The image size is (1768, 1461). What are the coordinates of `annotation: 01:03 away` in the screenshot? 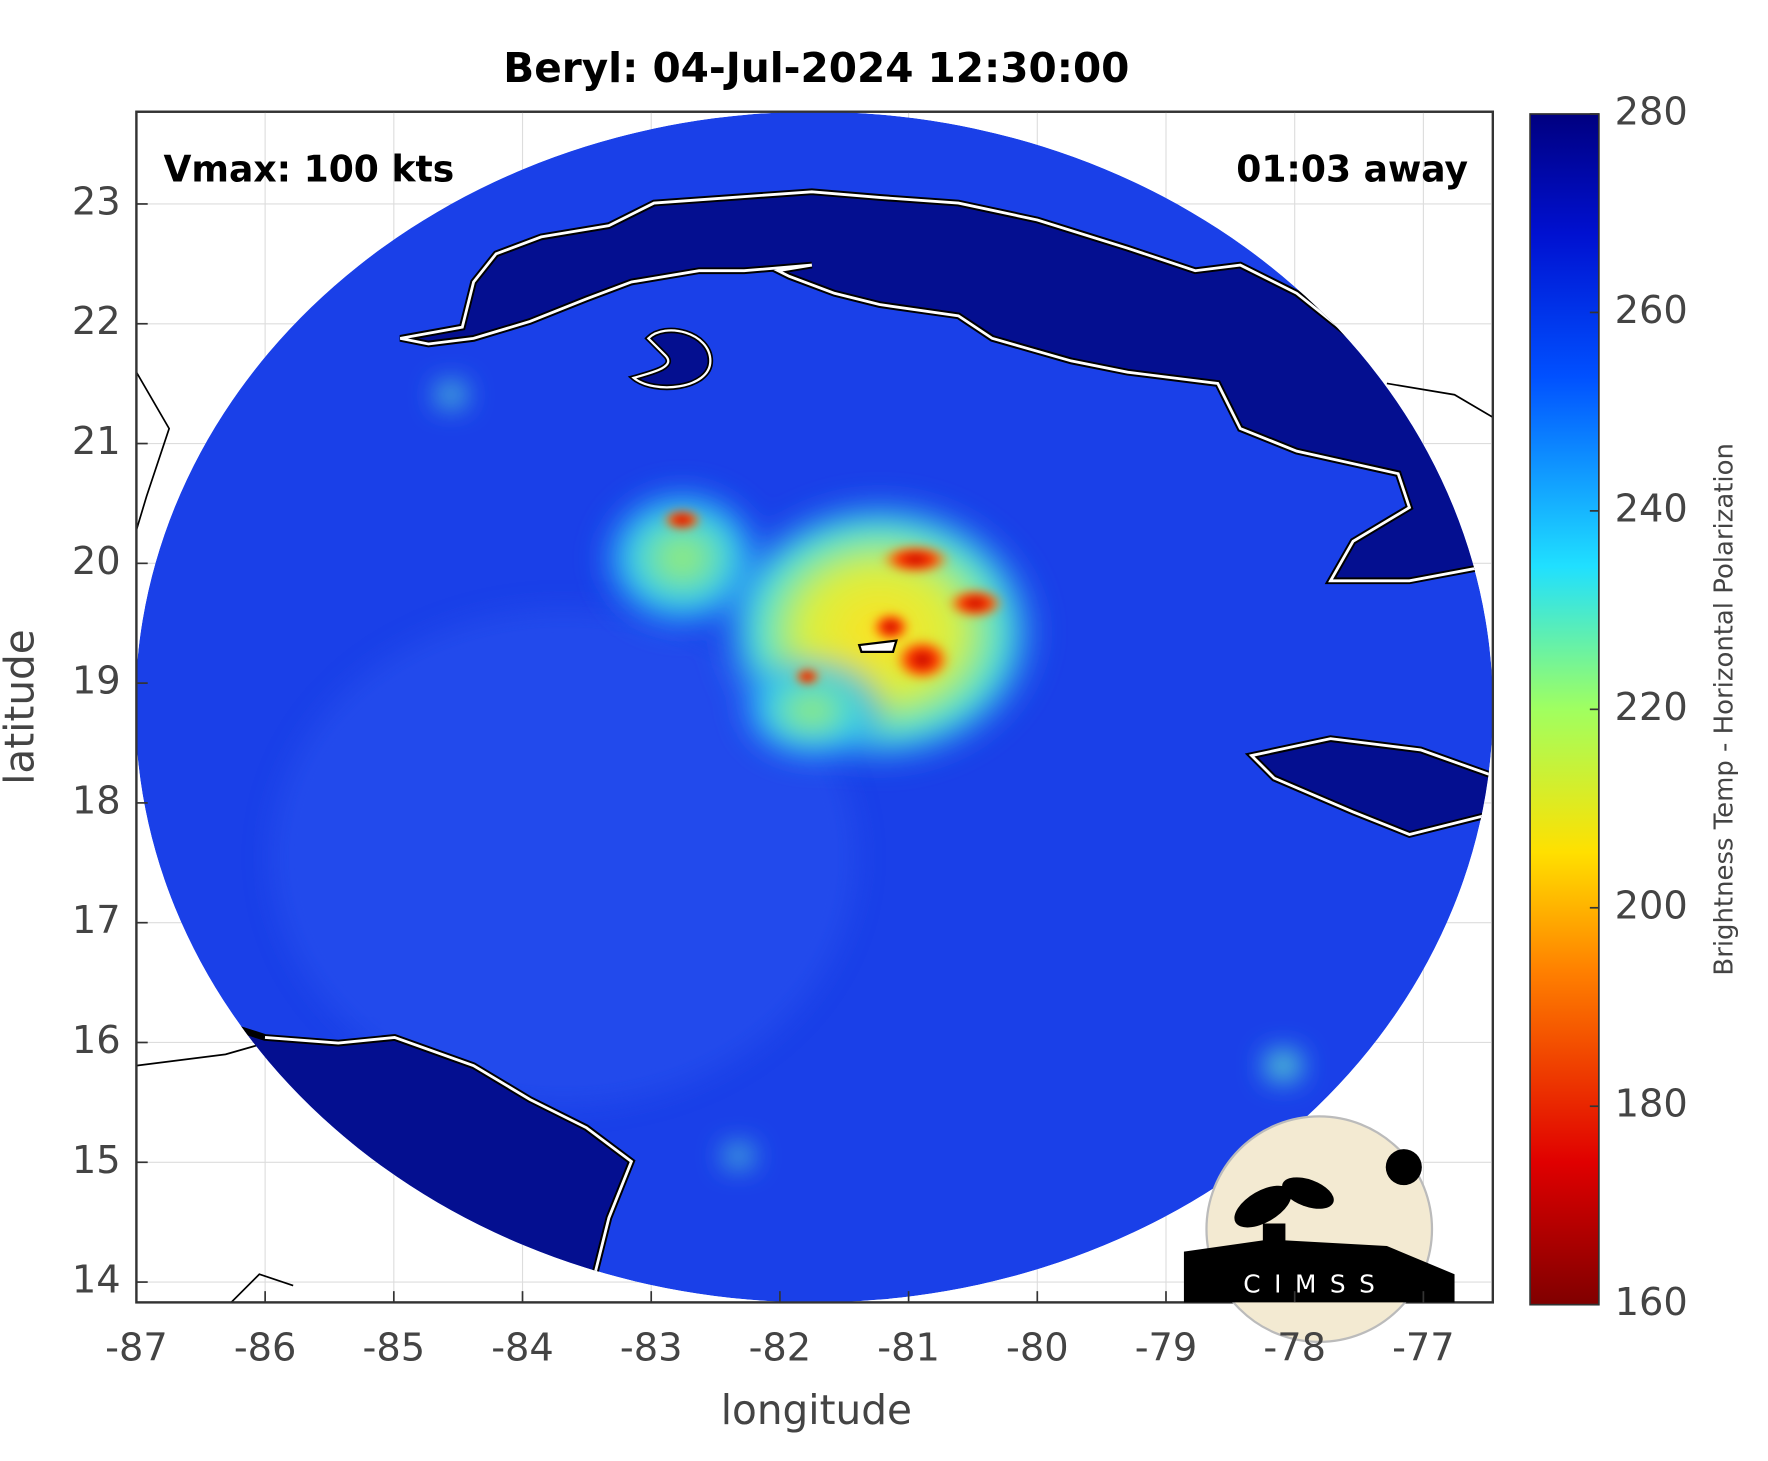 It's located at (1352, 169).